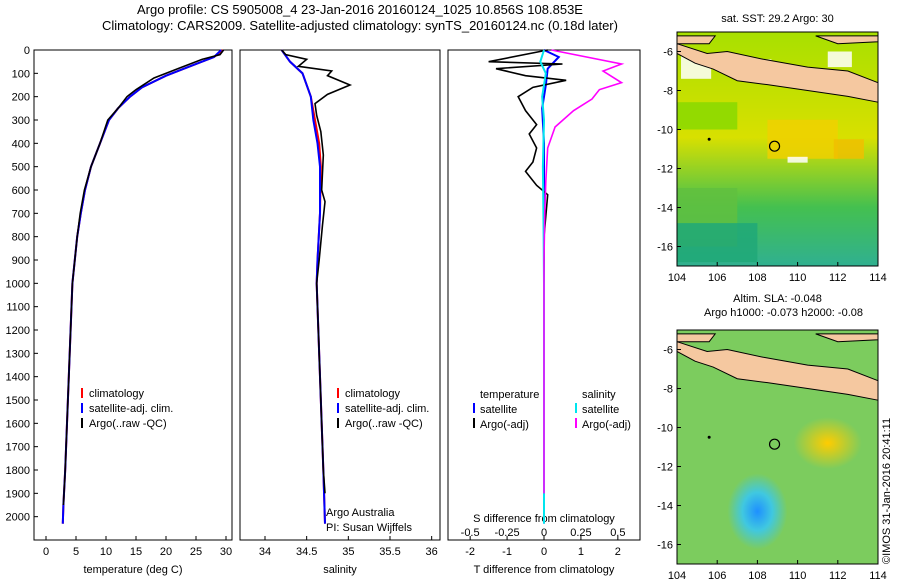 This screenshot has width=900, height=580. What do you see at coordinates (348, 552) in the screenshot?
I see `x-tick-label: 35` at bounding box center [348, 552].